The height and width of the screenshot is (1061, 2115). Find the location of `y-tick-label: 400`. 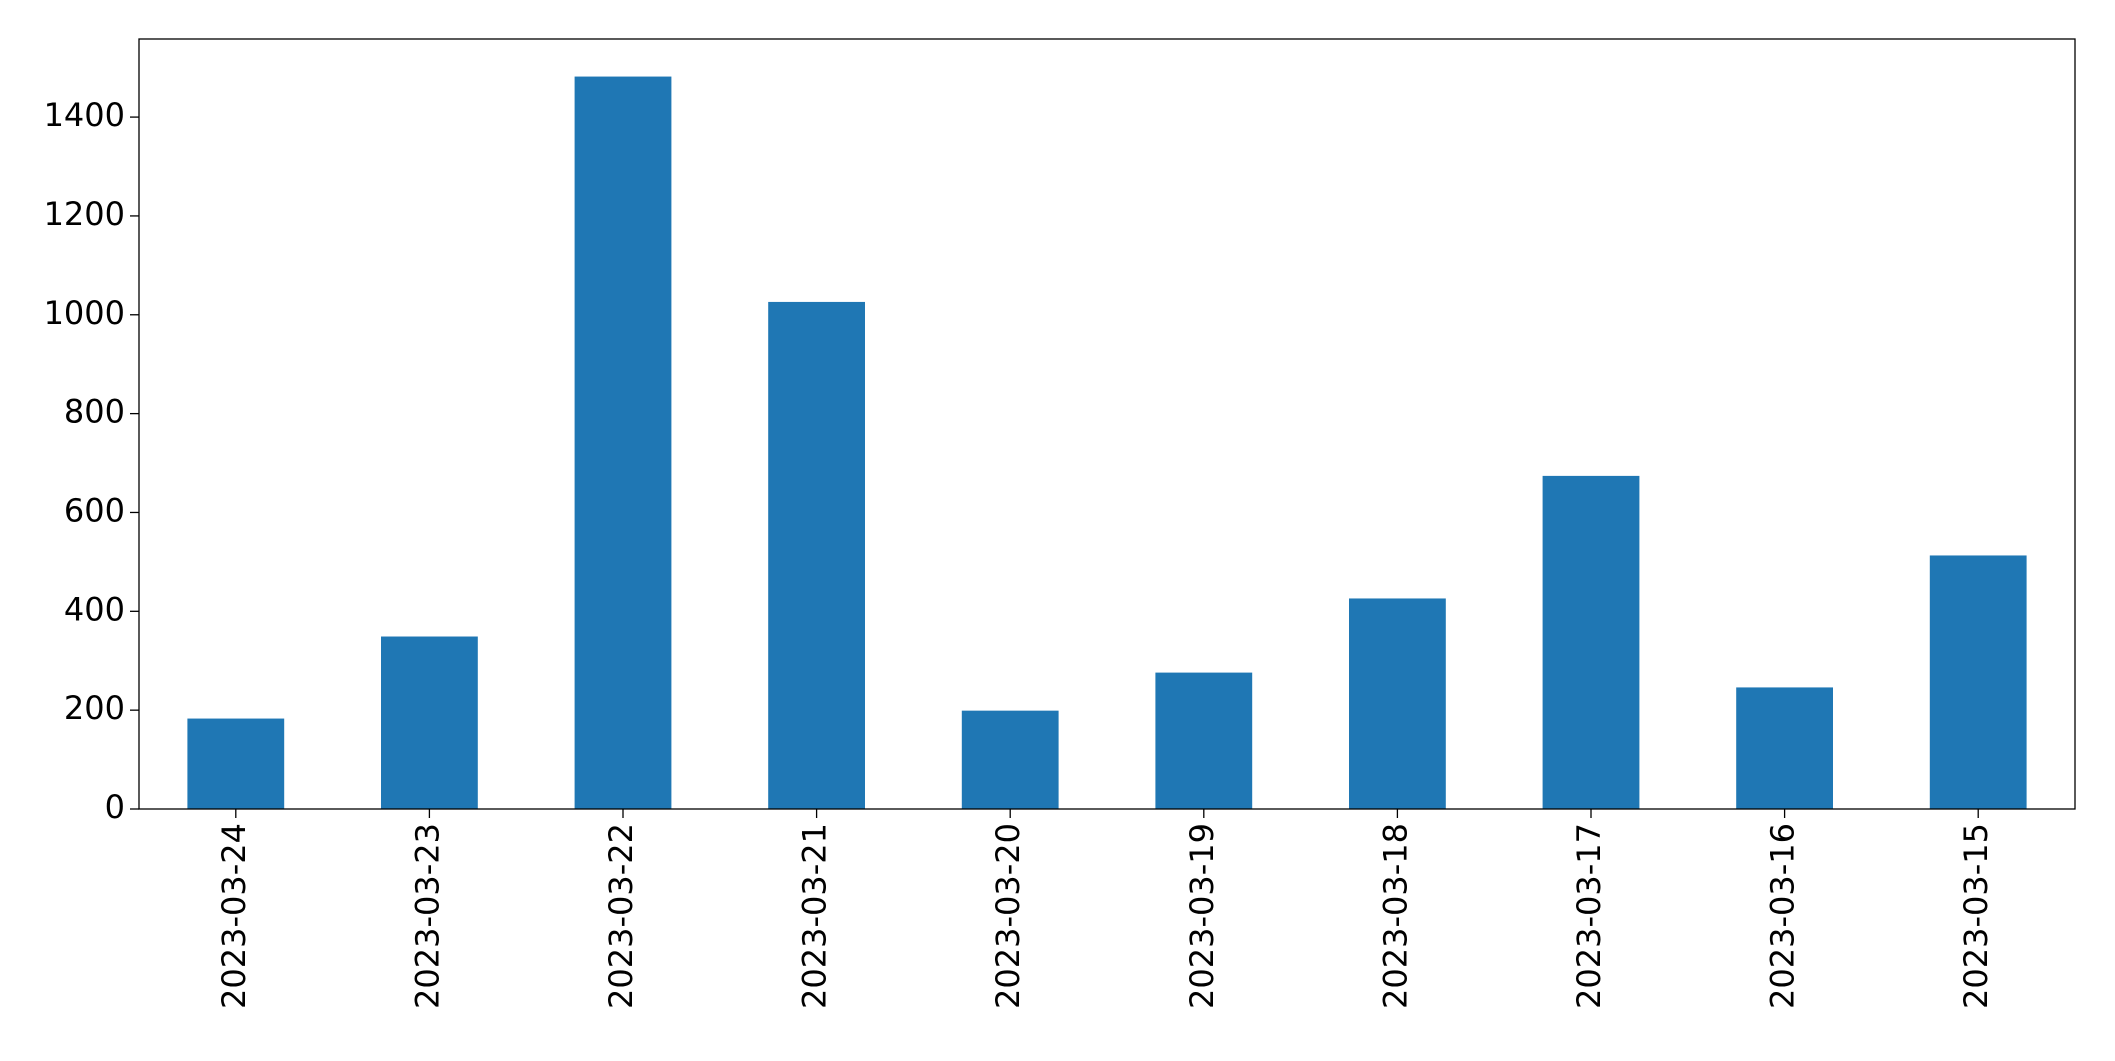

y-tick-label: 400 is located at coordinates (94, 609).